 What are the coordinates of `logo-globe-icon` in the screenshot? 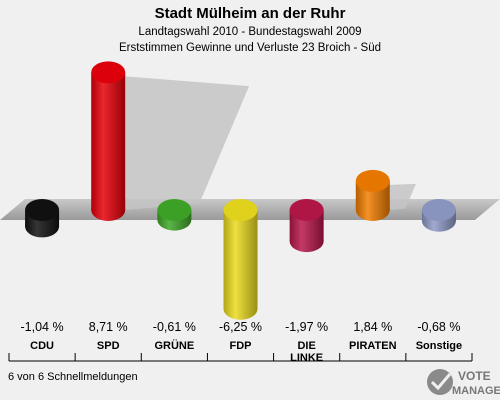 It's located at (440, 382).